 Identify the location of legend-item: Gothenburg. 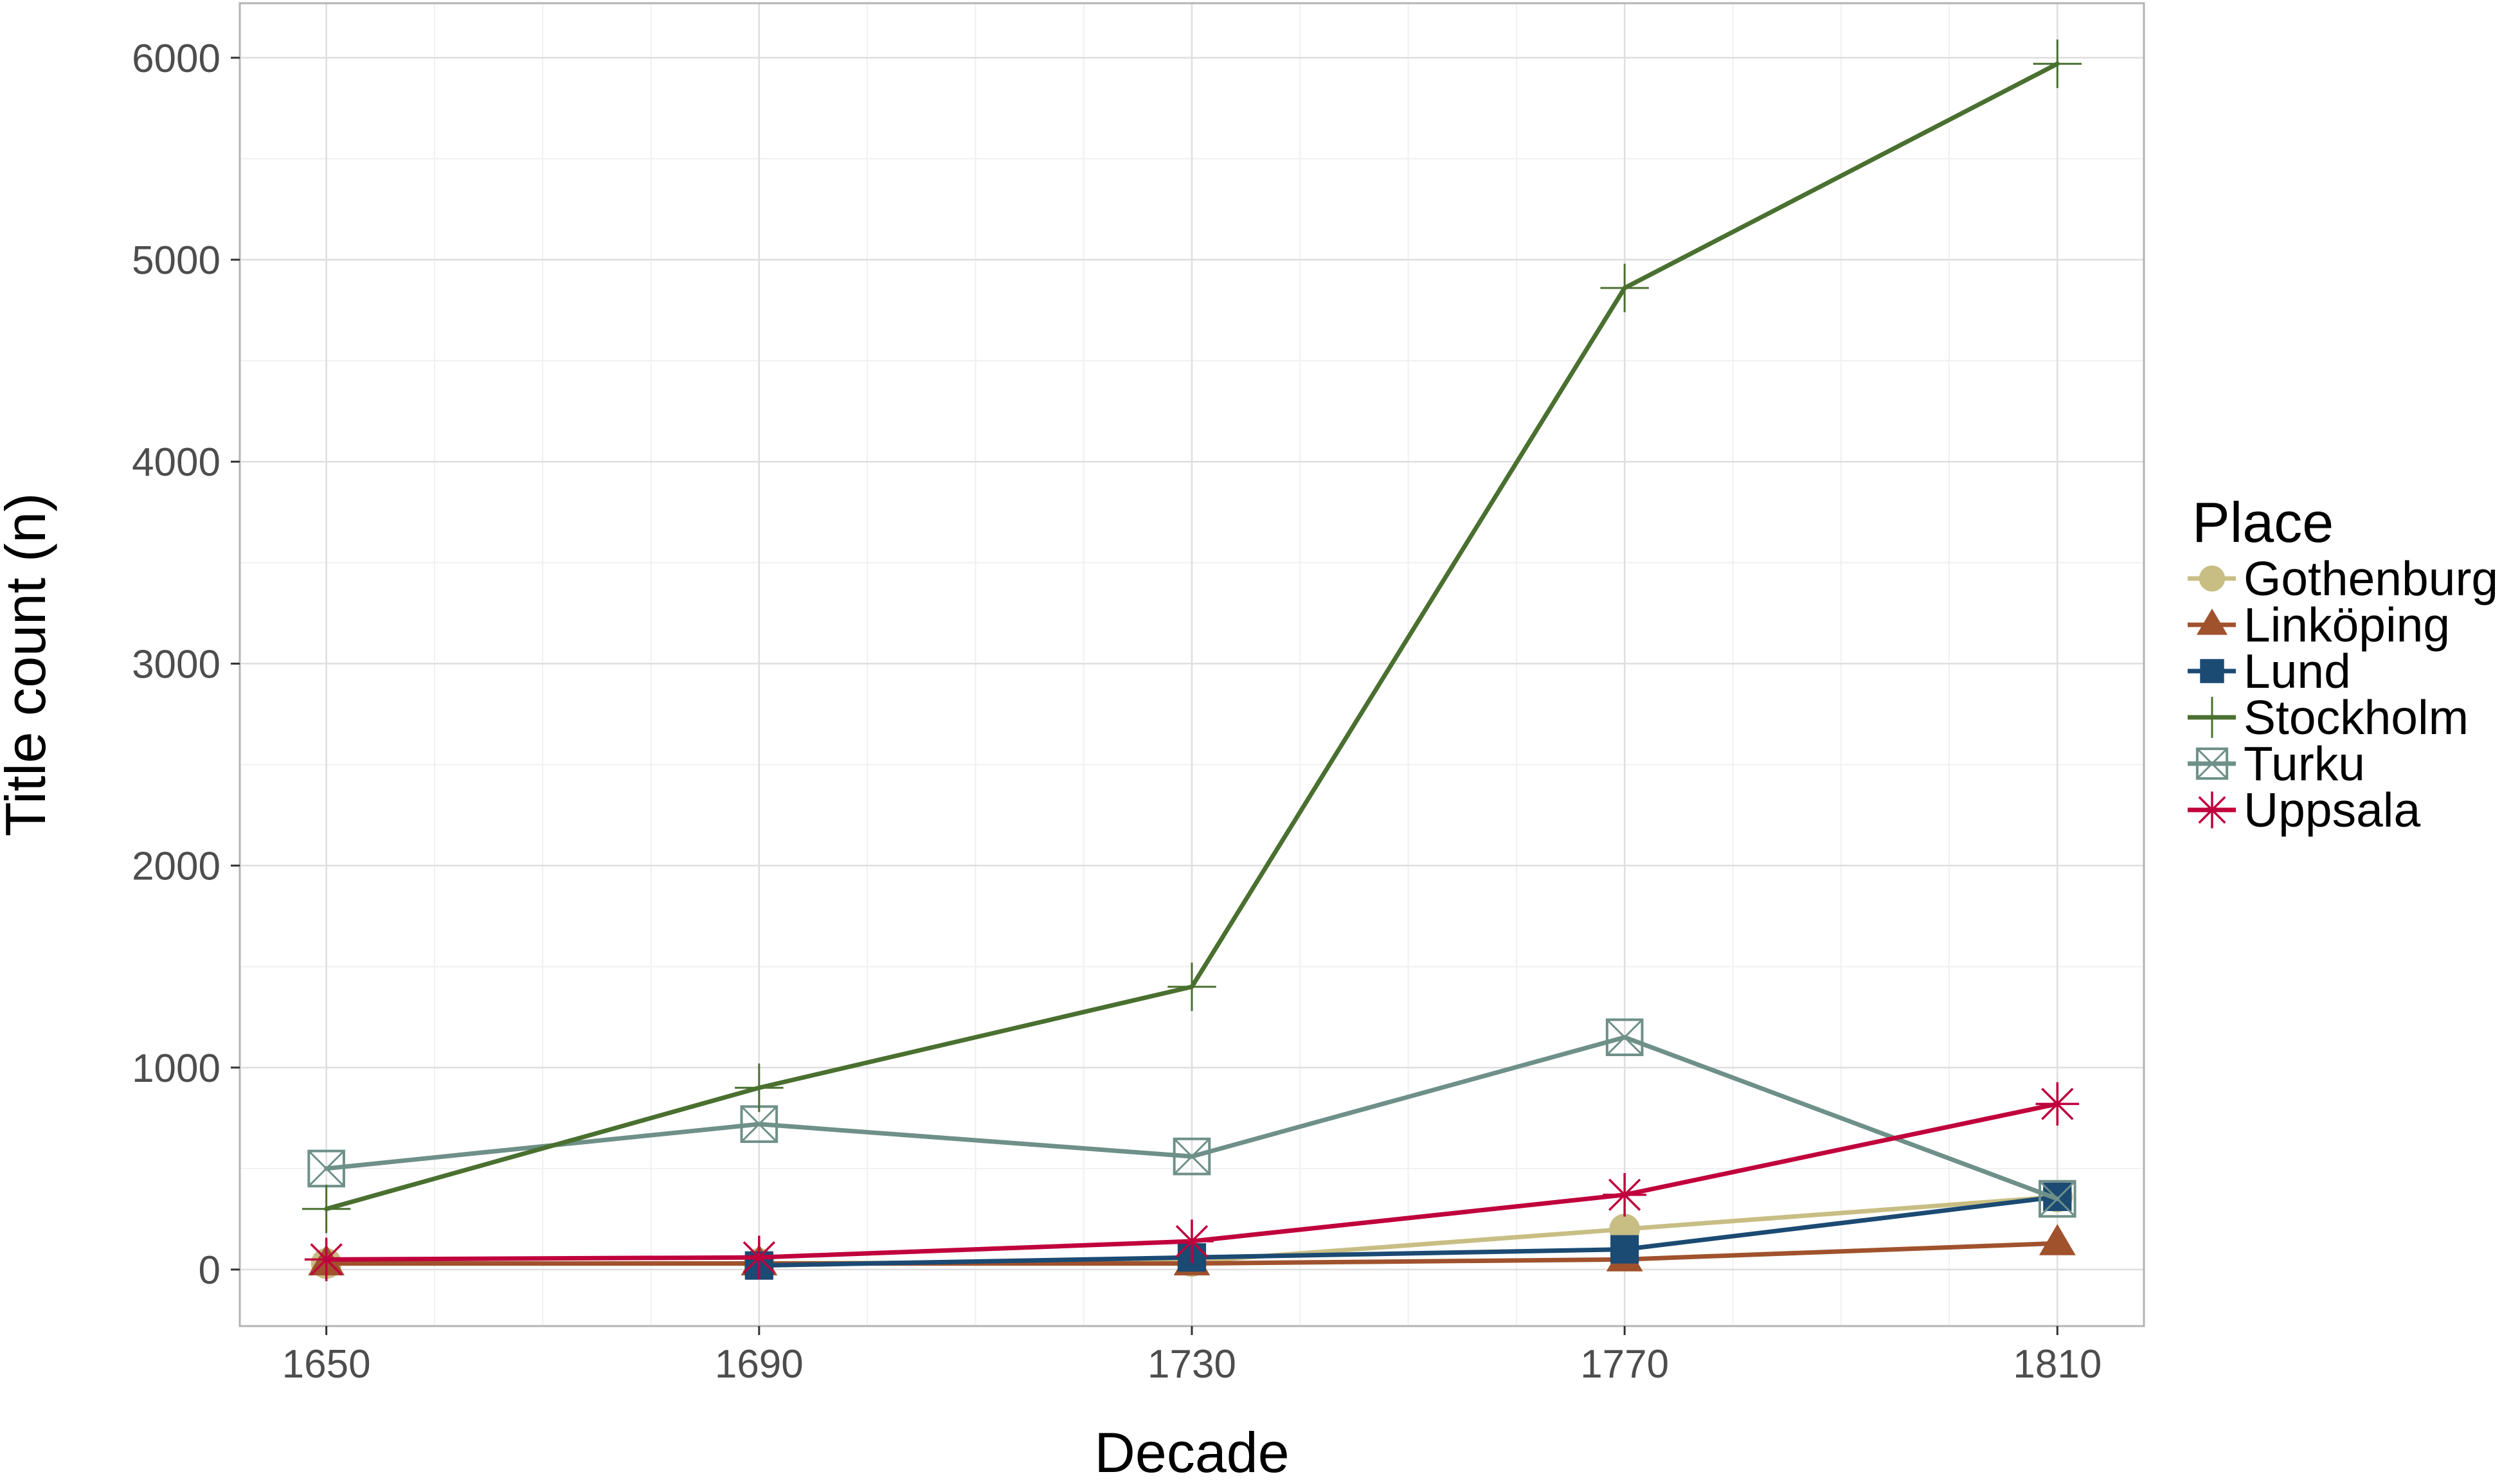
(2343, 579).